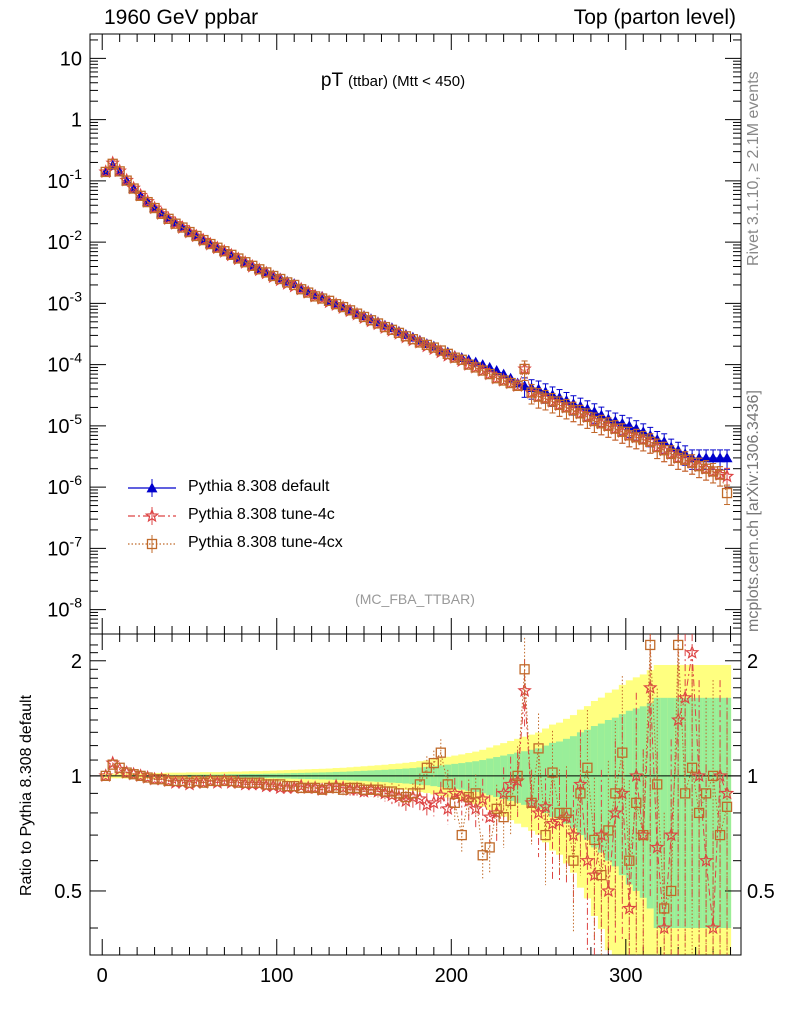 The height and width of the screenshot is (1024, 786). What do you see at coordinates (68, 892) in the screenshot?
I see `ratio-y-tick-label-left: 0.5` at bounding box center [68, 892].